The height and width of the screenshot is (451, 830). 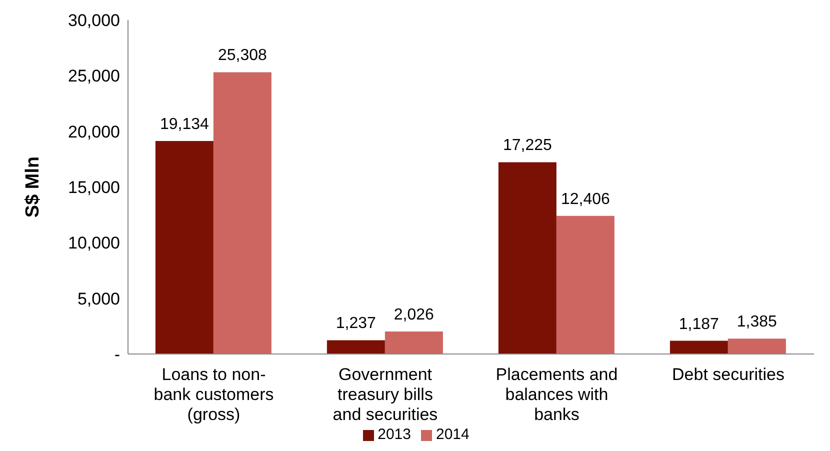 I want to click on x-tick-label: Government treasury bills and securities, so click(x=385, y=394).